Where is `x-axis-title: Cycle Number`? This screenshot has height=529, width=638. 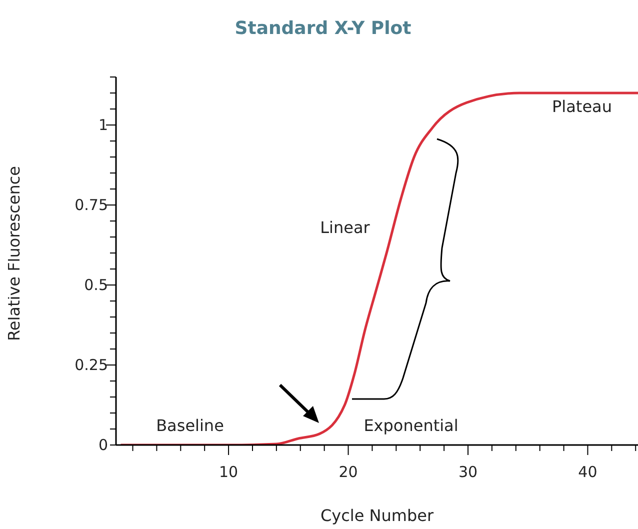 x-axis-title: Cycle Number is located at coordinates (377, 515).